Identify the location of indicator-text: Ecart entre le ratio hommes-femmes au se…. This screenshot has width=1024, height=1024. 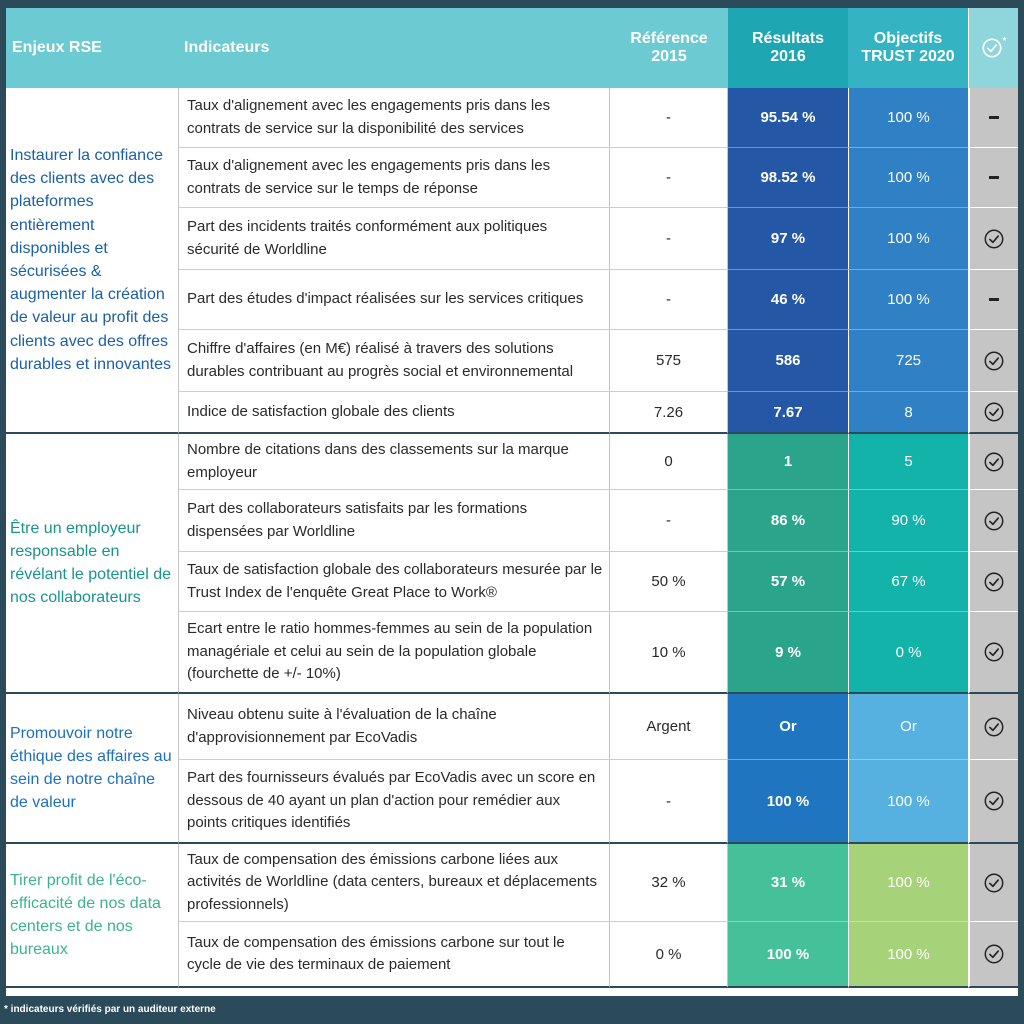
(394, 653).